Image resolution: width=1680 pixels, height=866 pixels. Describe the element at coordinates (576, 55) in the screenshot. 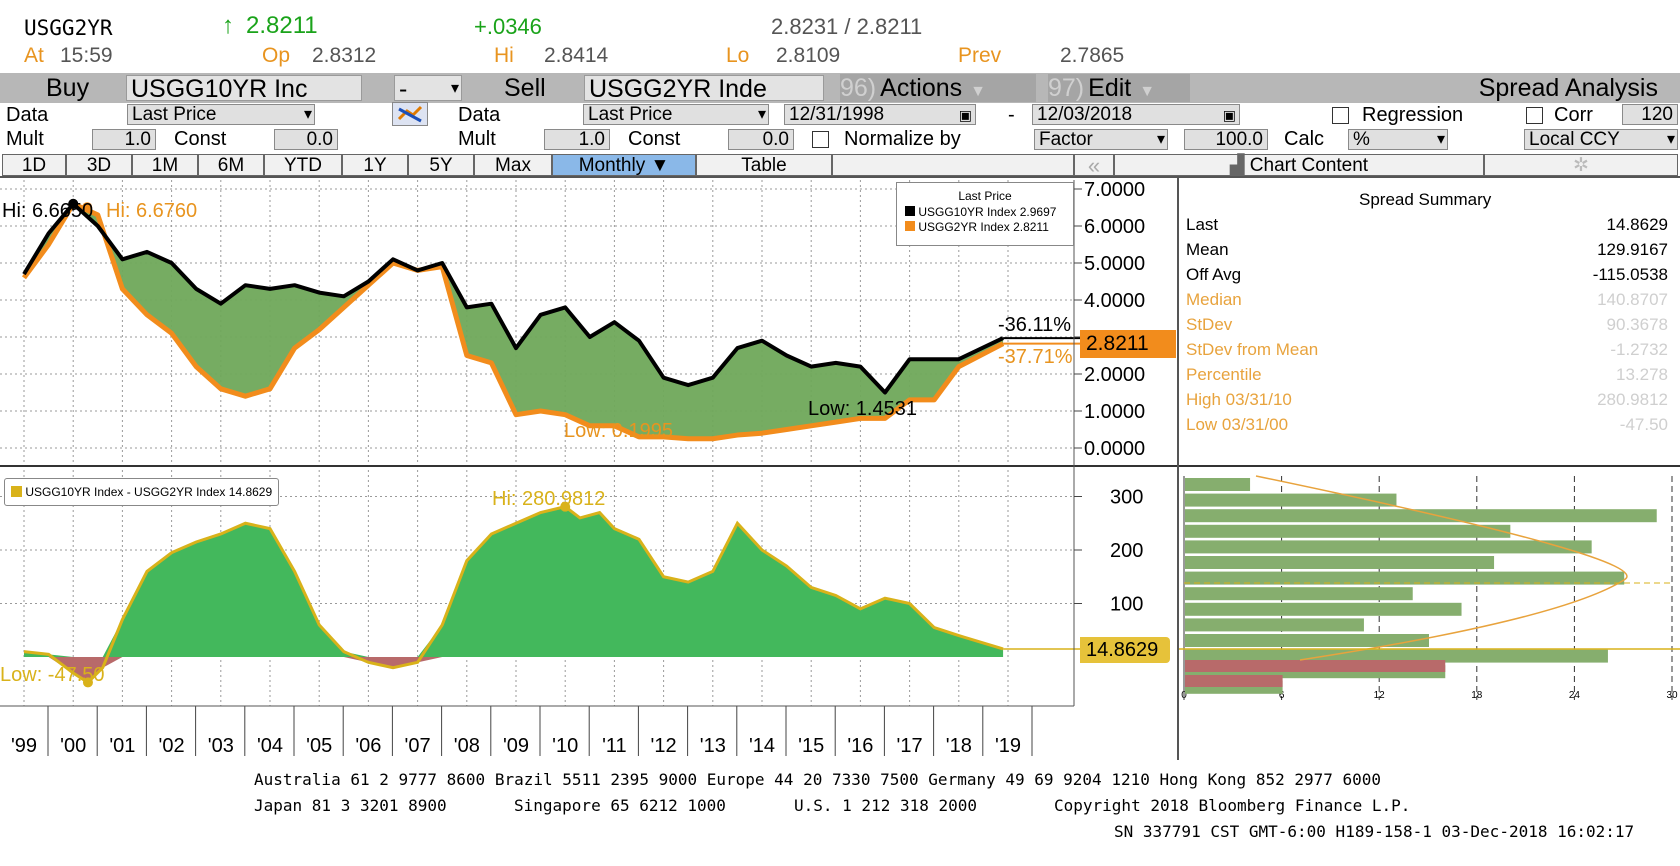

I see `high-value: 2.8414` at that location.